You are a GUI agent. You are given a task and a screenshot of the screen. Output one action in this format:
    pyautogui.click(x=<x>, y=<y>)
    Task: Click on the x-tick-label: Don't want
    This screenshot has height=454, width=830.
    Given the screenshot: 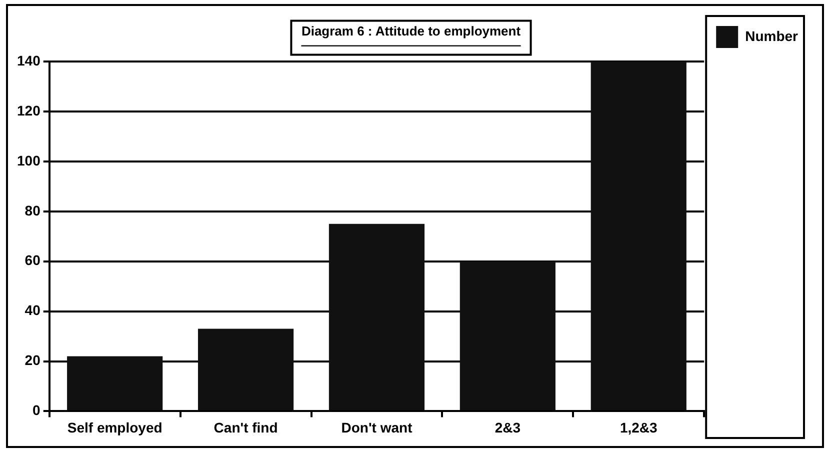 What is the action you would take?
    pyautogui.click(x=377, y=427)
    